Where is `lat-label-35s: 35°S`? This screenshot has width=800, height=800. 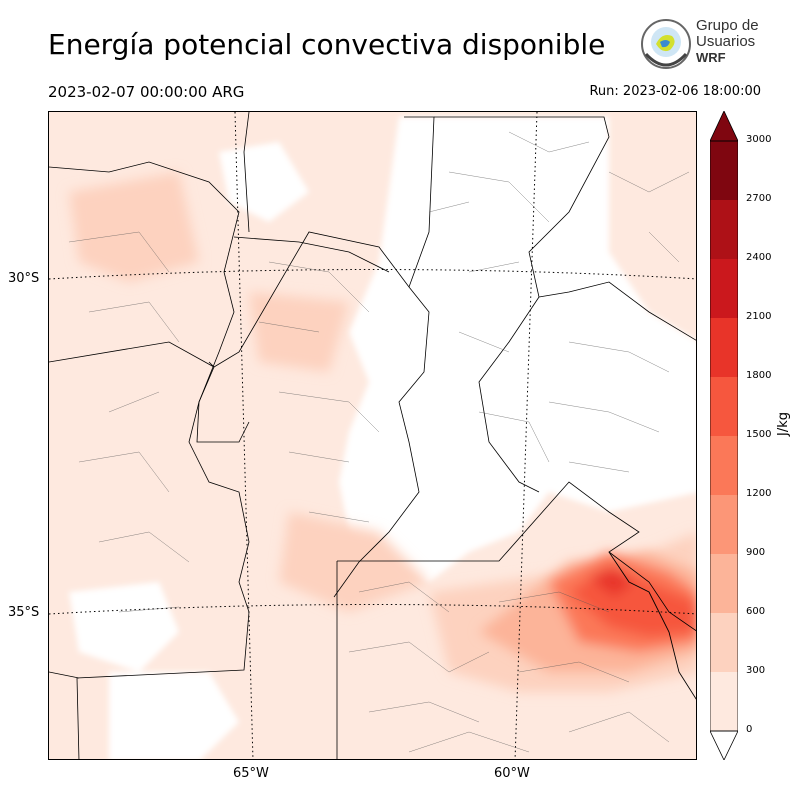 lat-label-35s: 35°S is located at coordinates (24, 612).